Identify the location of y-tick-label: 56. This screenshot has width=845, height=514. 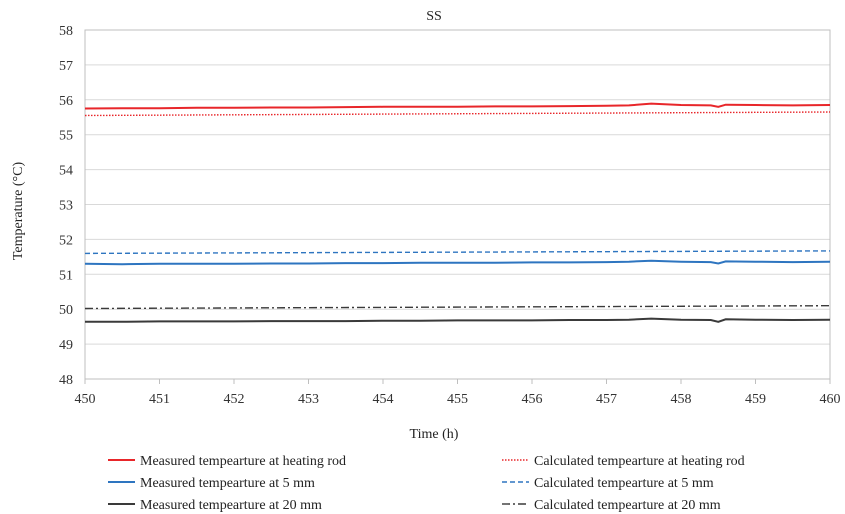
(66, 101).